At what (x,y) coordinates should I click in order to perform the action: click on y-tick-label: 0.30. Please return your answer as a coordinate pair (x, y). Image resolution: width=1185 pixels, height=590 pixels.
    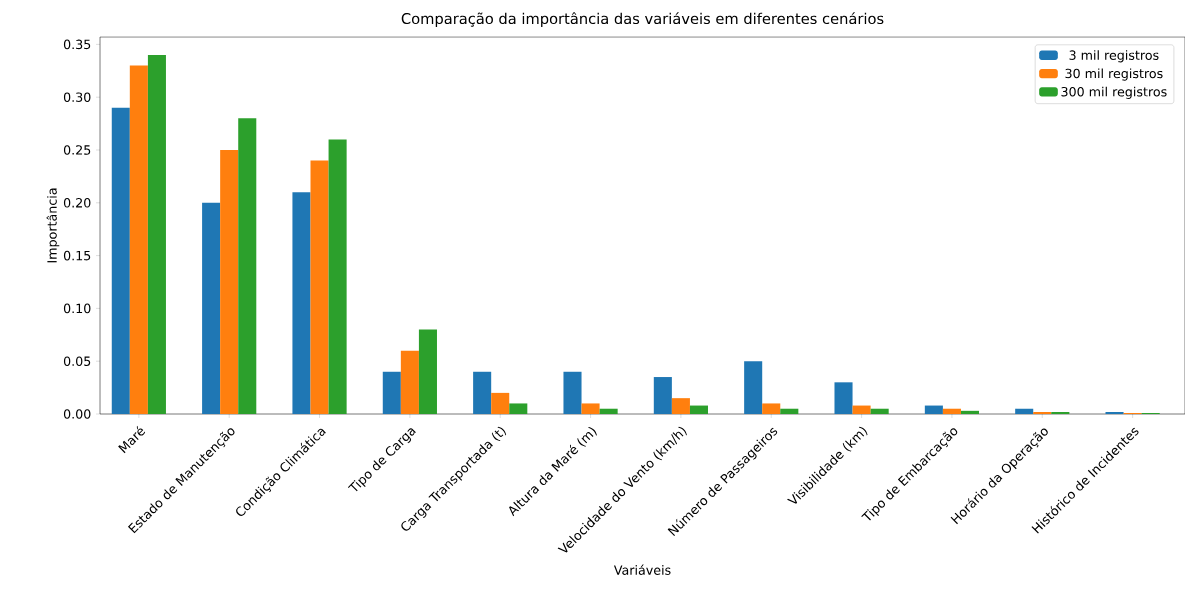
    Looking at the image, I should click on (77, 97).